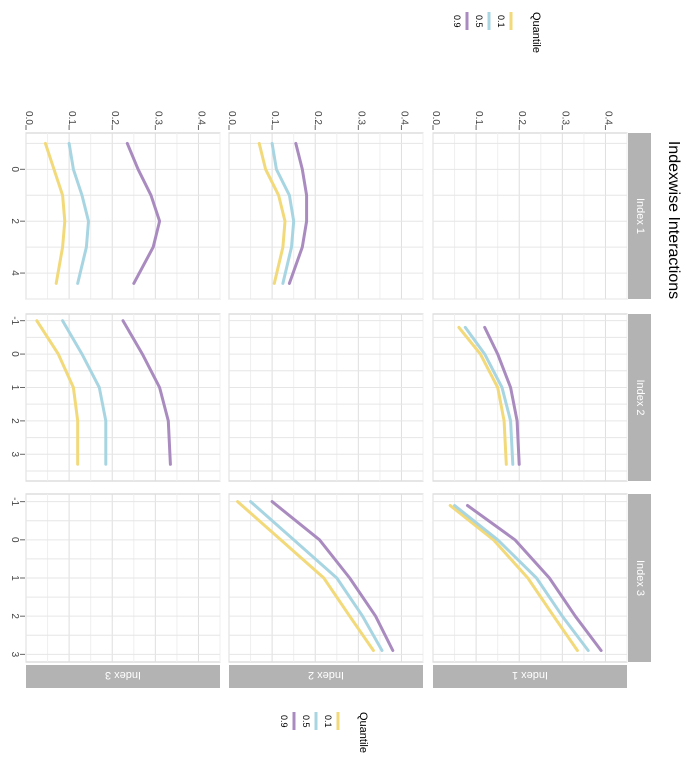  I want to click on row-strip-label: Index 2, so click(326, 675).